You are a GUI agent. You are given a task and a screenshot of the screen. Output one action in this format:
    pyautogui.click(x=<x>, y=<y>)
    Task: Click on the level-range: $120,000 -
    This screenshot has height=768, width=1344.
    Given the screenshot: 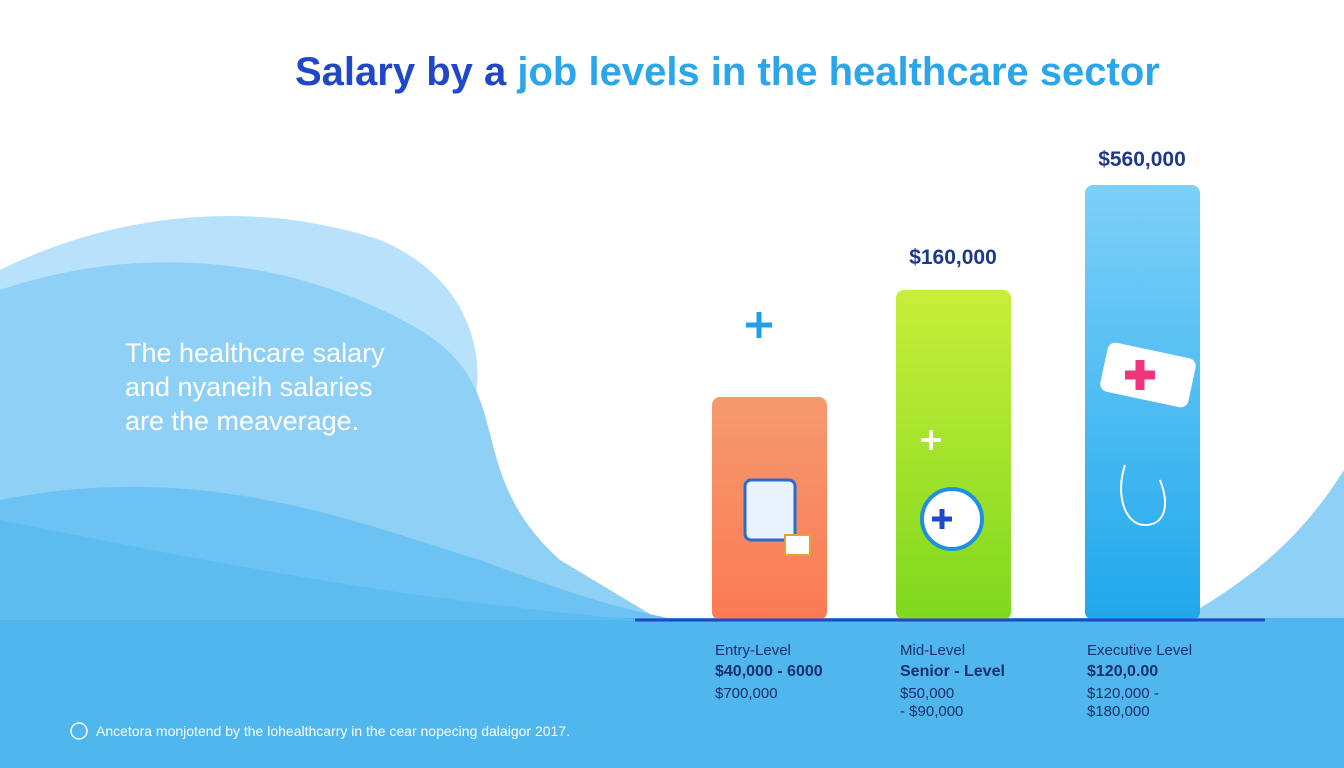 What is the action you would take?
    pyautogui.click(x=1123, y=693)
    